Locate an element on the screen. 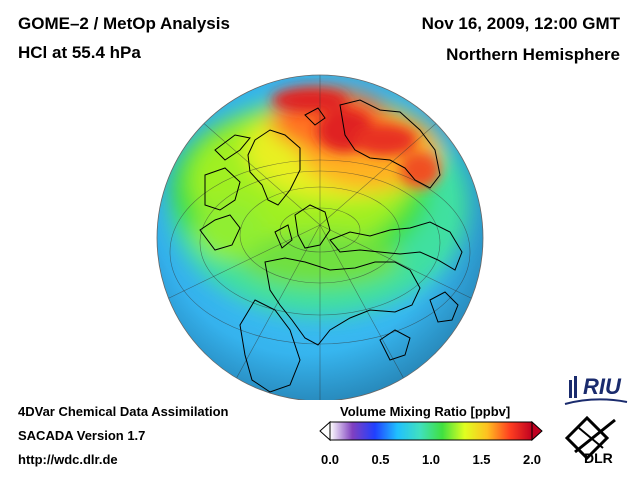 This screenshot has height=480, width=640. colorbar-bar is located at coordinates (431, 431).